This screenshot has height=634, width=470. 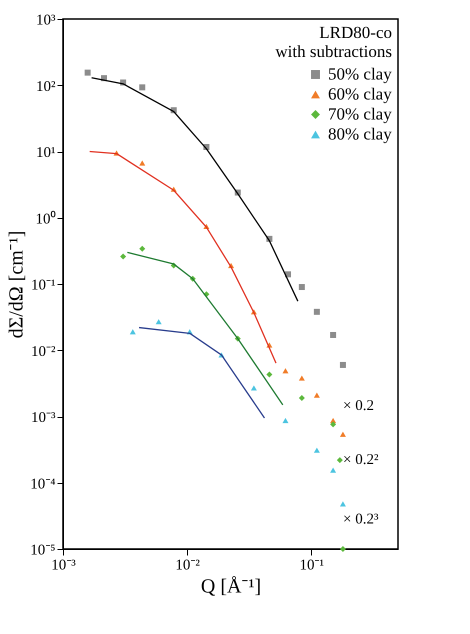 I want to click on y-tick-label: 10⁻⁴, so click(x=43, y=484).